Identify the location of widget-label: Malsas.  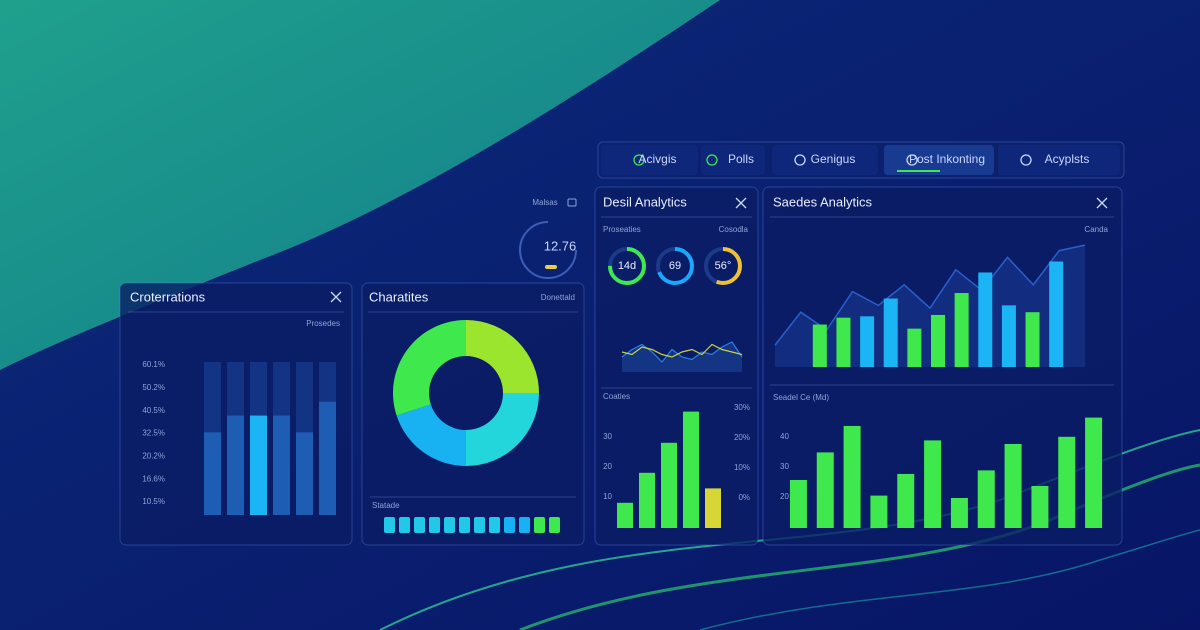
(544, 202).